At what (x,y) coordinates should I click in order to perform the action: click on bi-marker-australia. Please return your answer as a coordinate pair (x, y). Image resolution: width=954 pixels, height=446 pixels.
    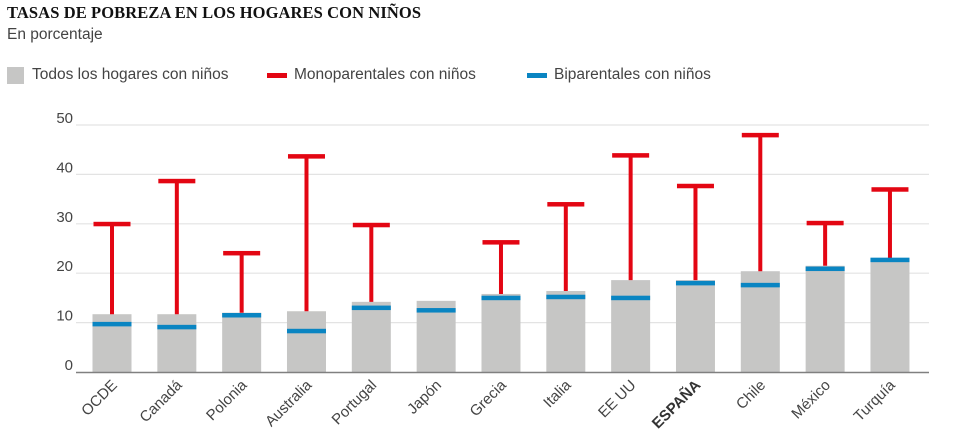
    Looking at the image, I should click on (306, 331).